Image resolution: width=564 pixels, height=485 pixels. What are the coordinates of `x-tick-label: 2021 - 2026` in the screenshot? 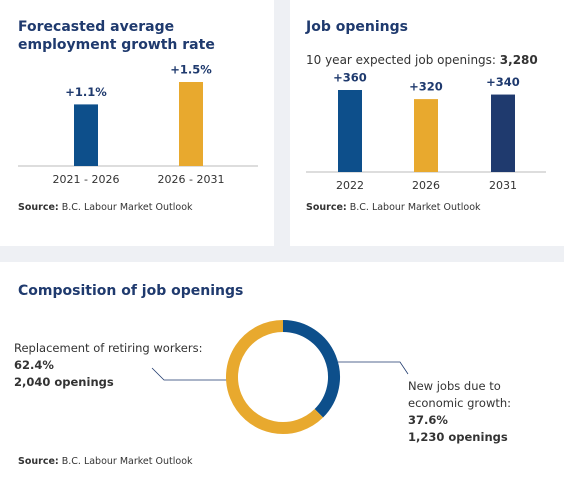 It's located at (86, 179).